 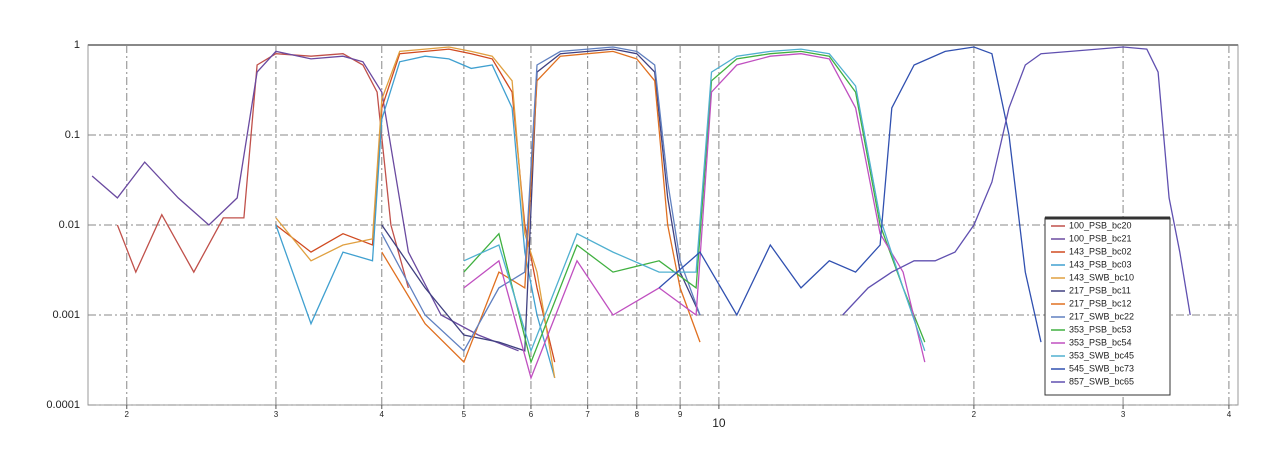 I want to click on legend-label: 217_PSB_bc11, so click(x=1100, y=290).